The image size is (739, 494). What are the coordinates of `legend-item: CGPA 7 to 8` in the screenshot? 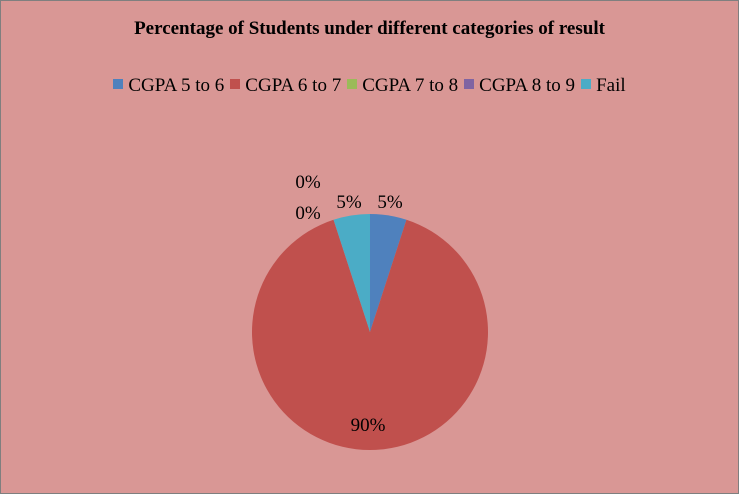 It's located at (402, 86).